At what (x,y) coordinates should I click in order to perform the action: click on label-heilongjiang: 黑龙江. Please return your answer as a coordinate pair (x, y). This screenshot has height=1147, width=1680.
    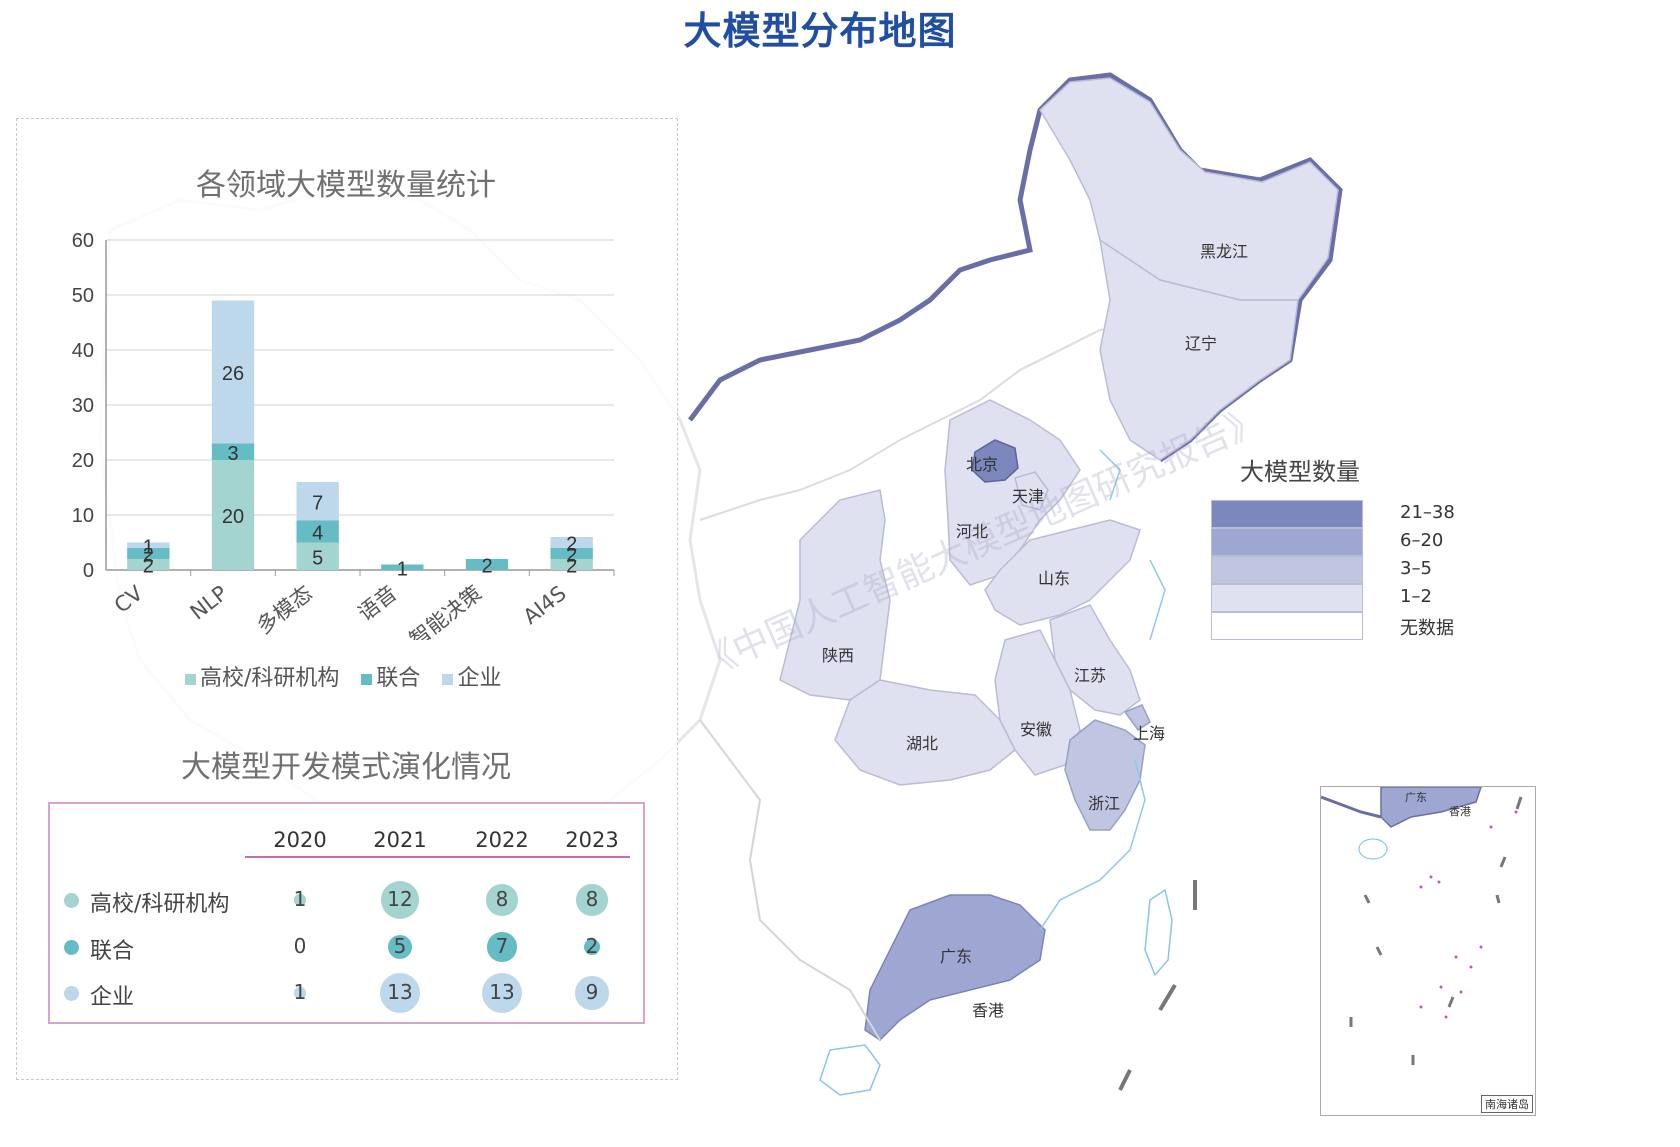
    Looking at the image, I should click on (1224, 251).